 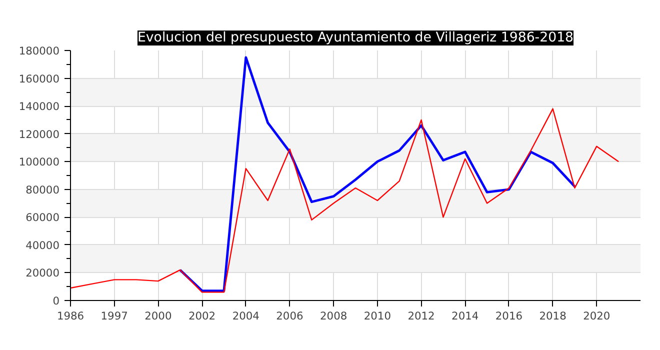 What do you see at coordinates (158, 316) in the screenshot?
I see `x-tick-label: 2000` at bounding box center [158, 316].